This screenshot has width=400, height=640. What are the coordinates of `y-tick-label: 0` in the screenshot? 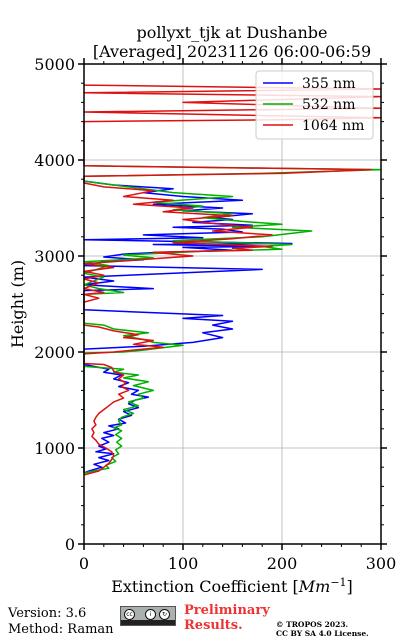 It's located at (70, 544).